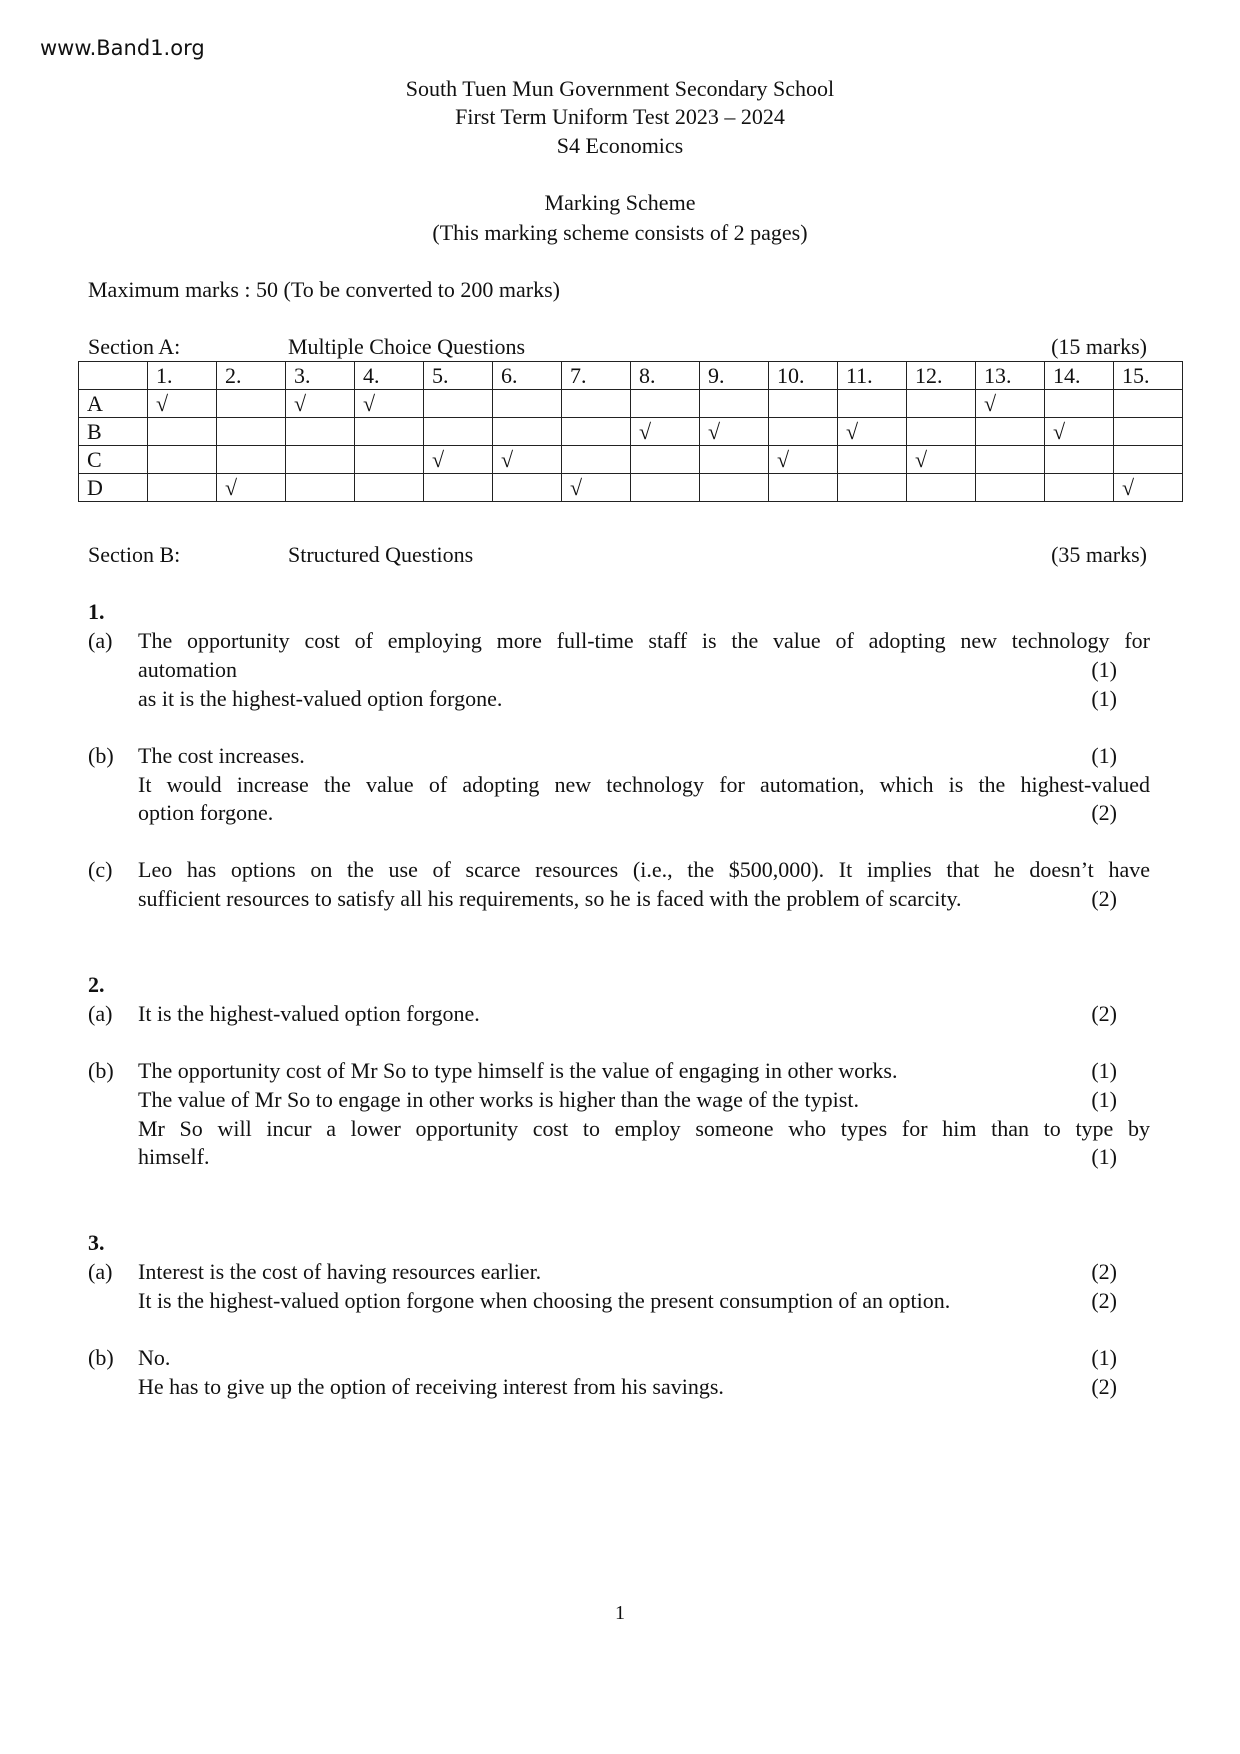  What do you see at coordinates (1010, 375) in the screenshot?
I see `question-number-cell: 13.` at bounding box center [1010, 375].